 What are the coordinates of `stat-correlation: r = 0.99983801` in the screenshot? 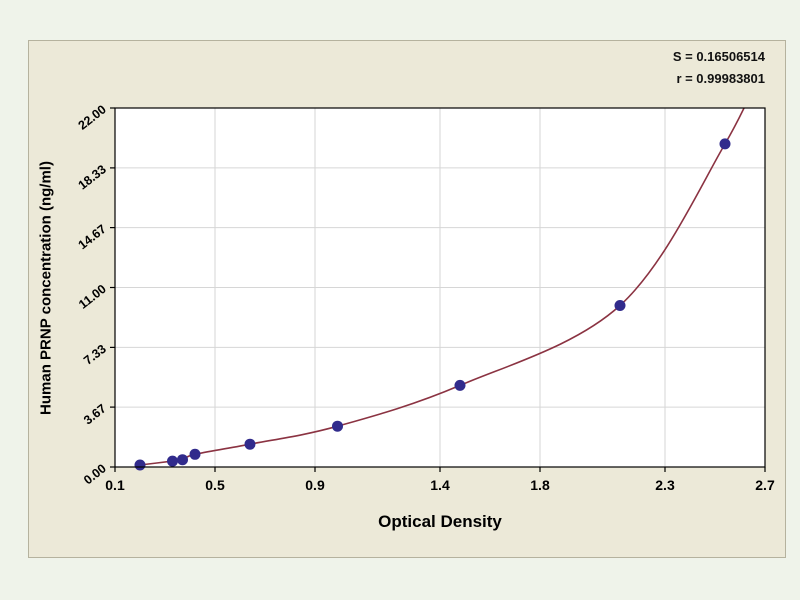 It's located at (720, 78).